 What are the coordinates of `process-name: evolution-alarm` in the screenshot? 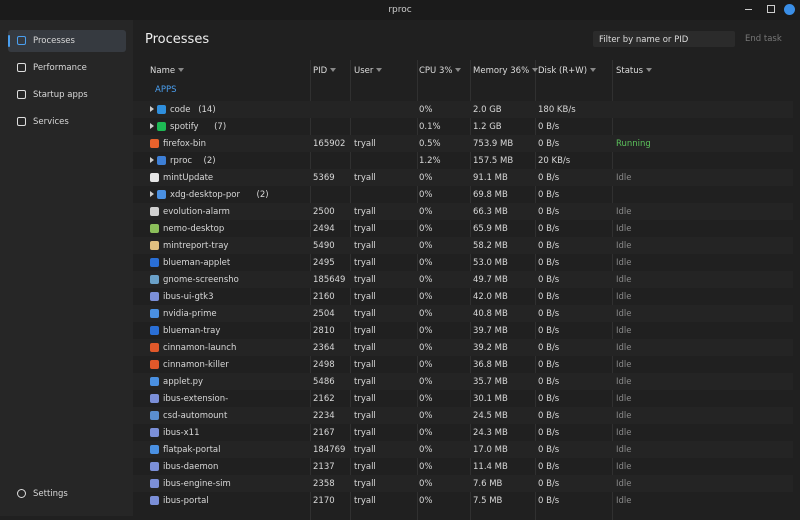 It's located at (196, 212).